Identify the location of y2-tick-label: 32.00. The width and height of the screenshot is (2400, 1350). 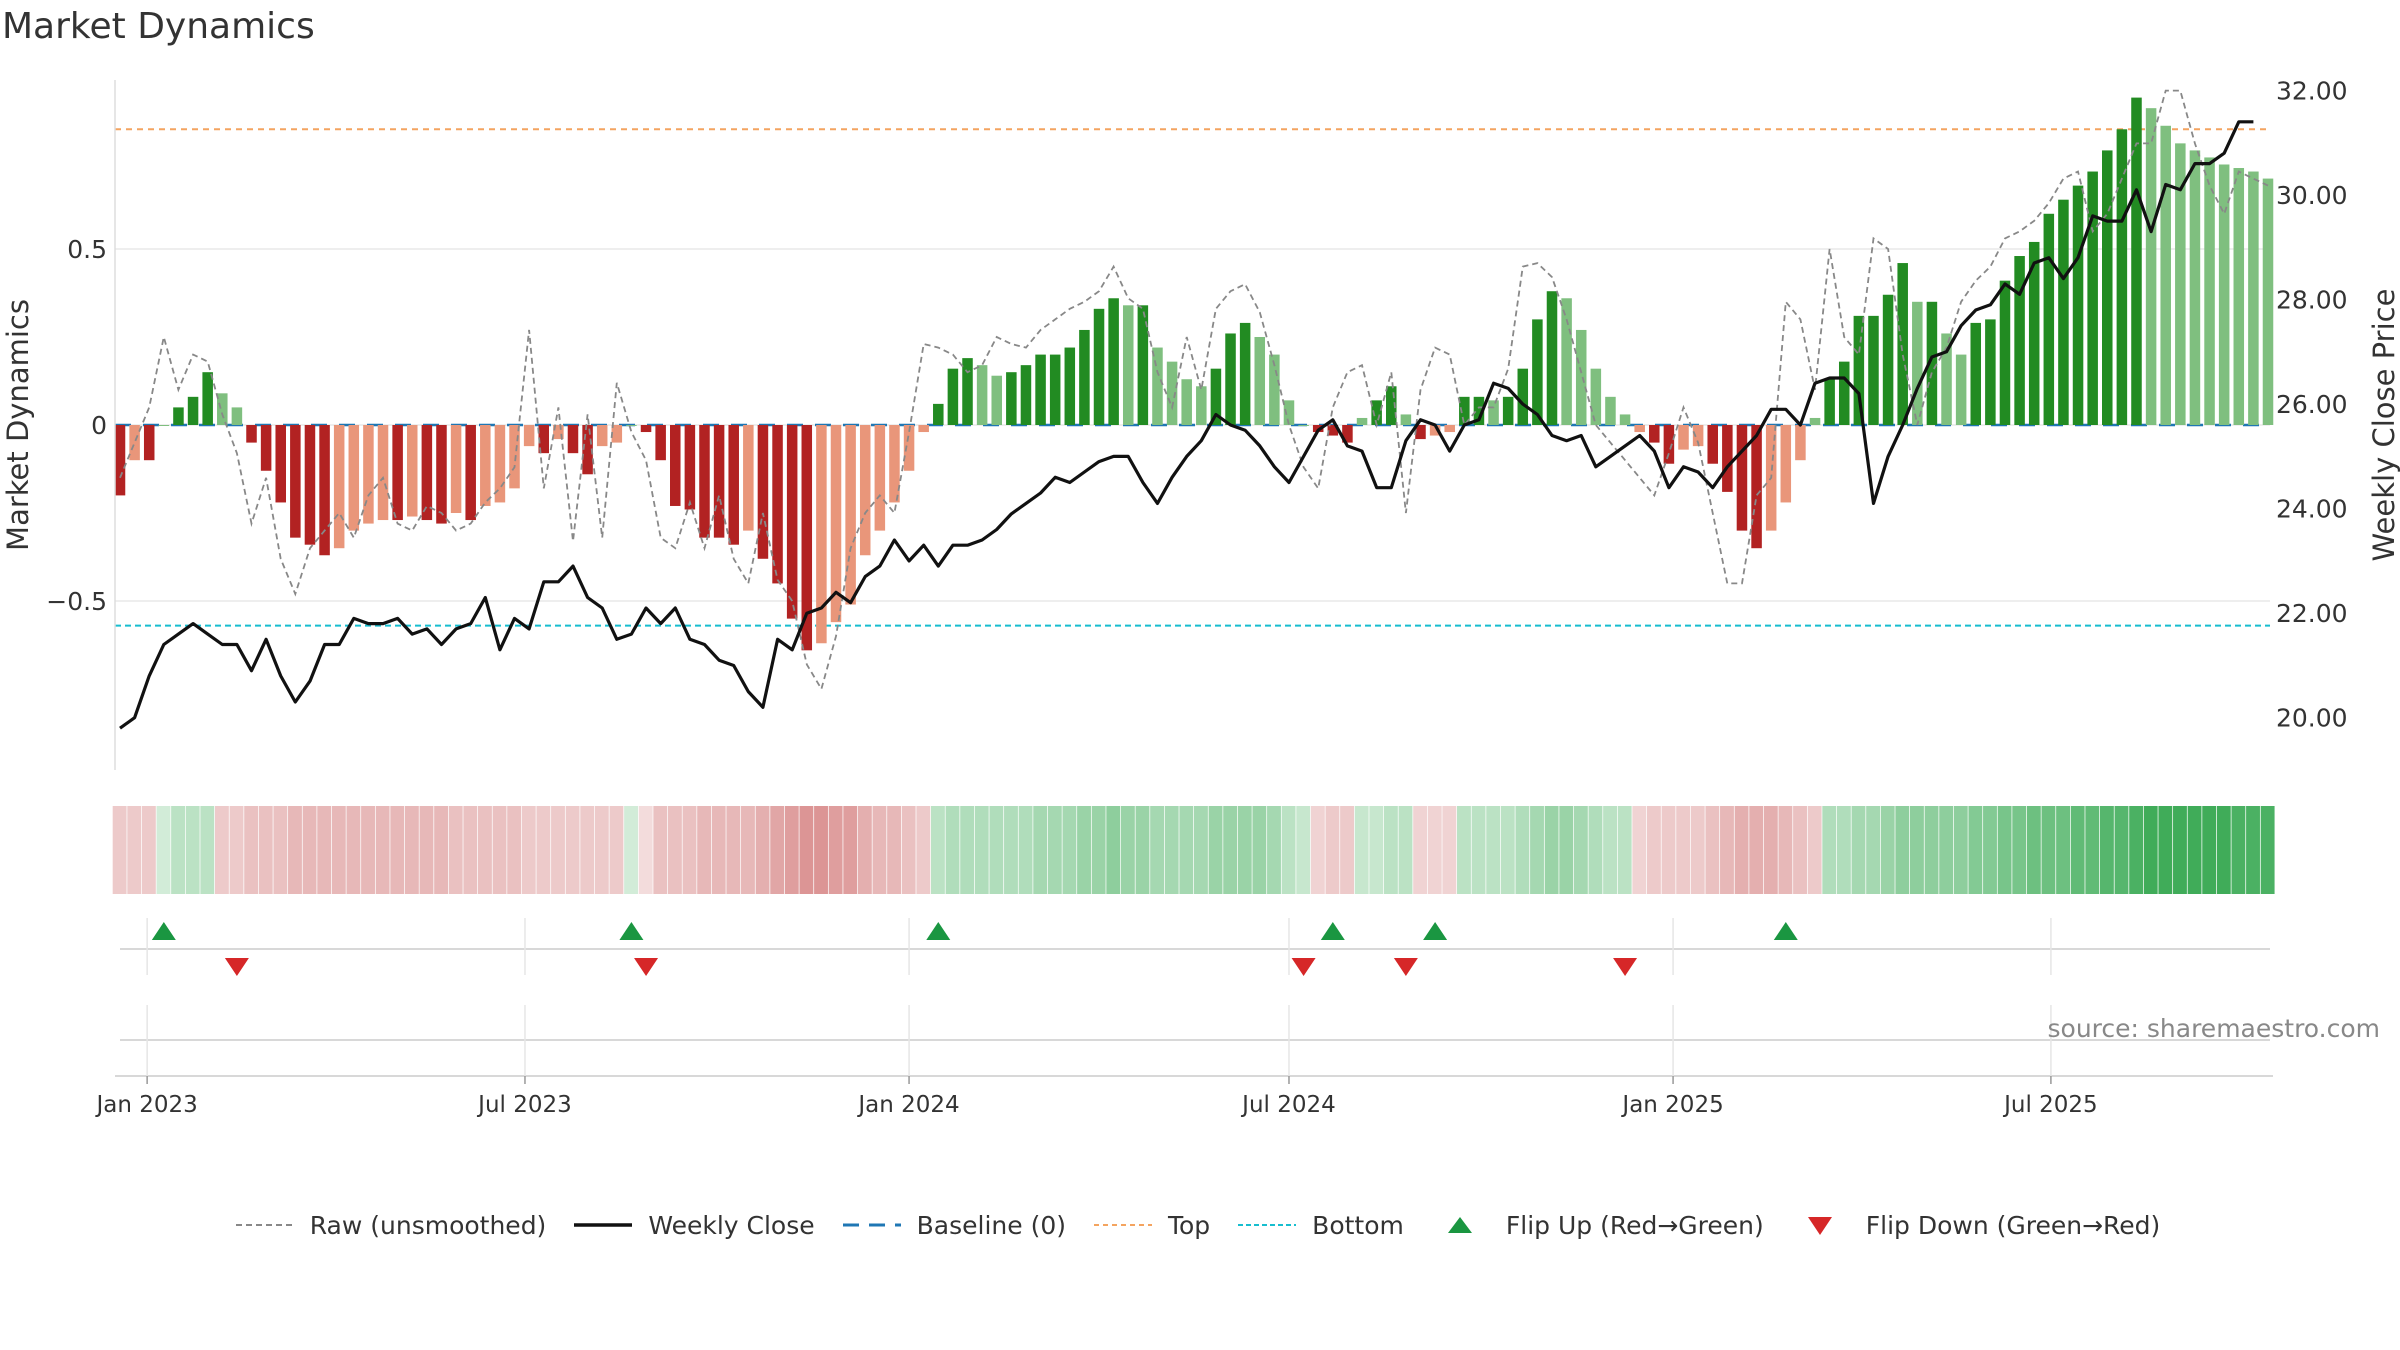
(2312, 90).